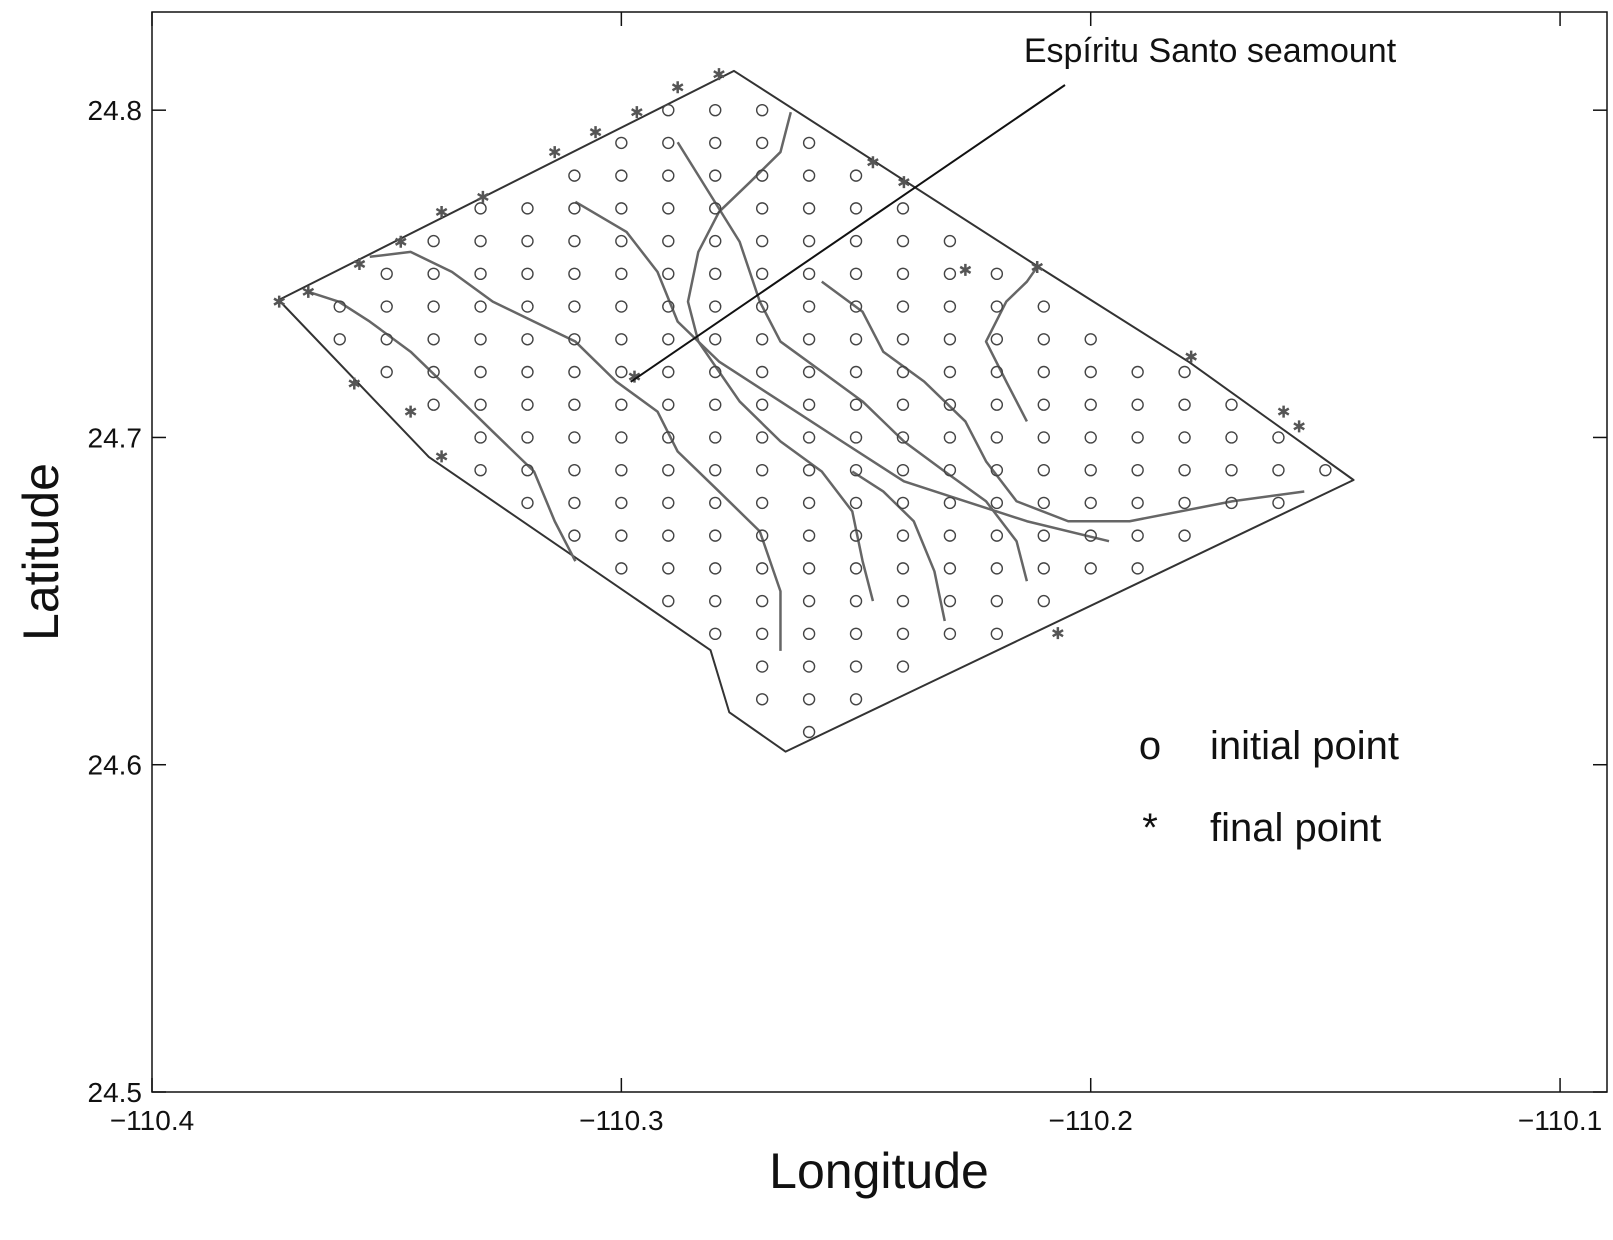  What do you see at coordinates (115, 765) in the screenshot?
I see `y-tick-label: 24.6` at bounding box center [115, 765].